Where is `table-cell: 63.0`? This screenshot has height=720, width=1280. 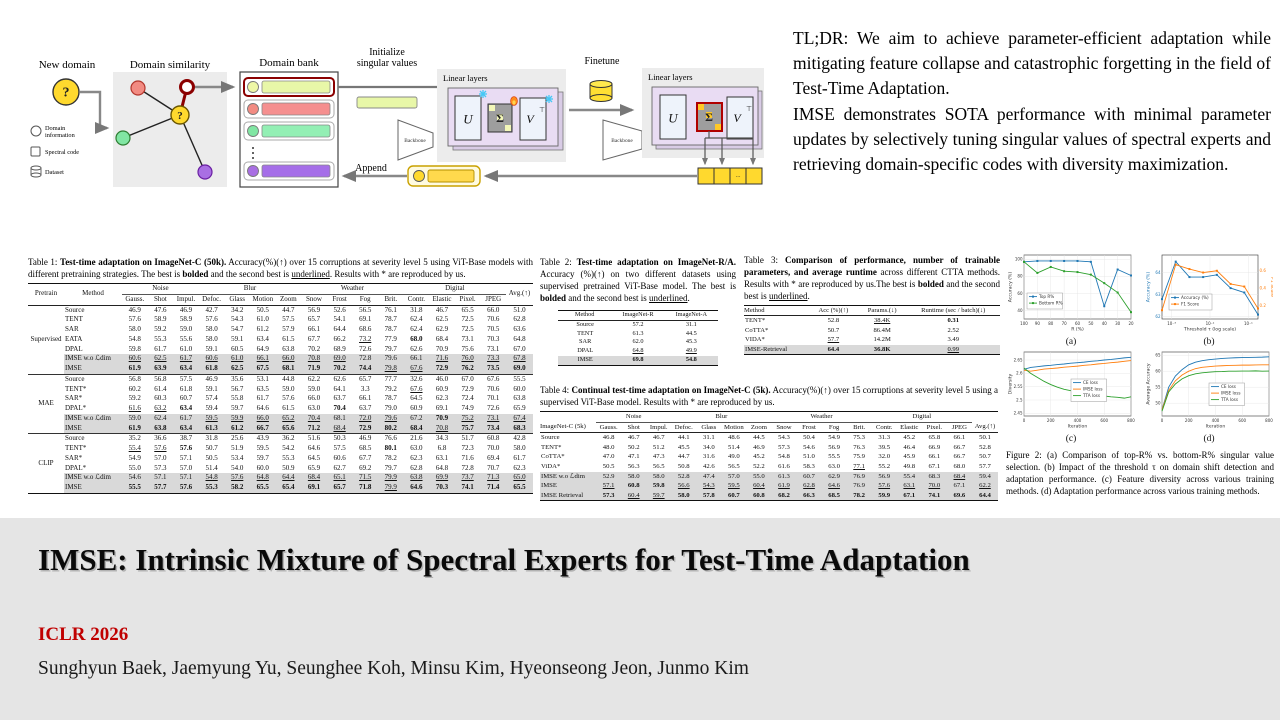
table-cell: 63.0 is located at coordinates (834, 466).